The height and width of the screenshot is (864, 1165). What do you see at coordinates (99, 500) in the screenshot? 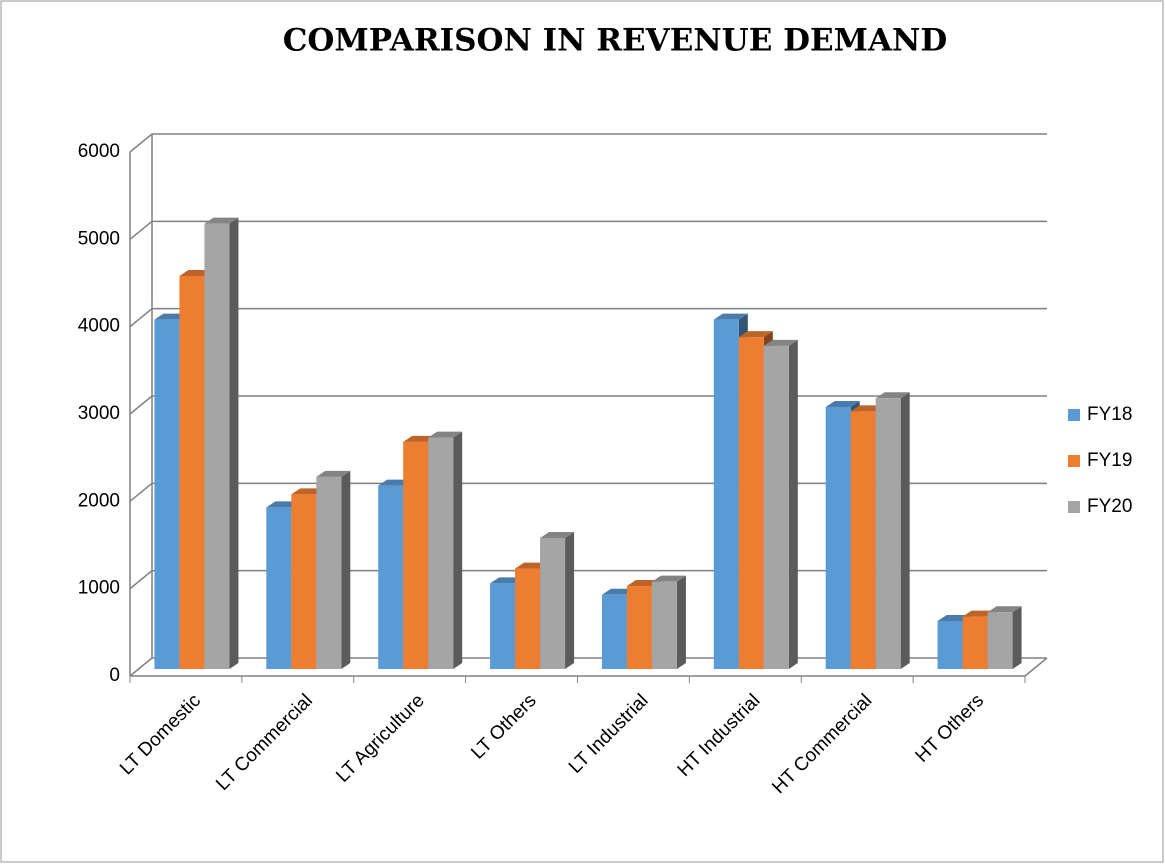
I see `y-tick-label: 2000` at bounding box center [99, 500].